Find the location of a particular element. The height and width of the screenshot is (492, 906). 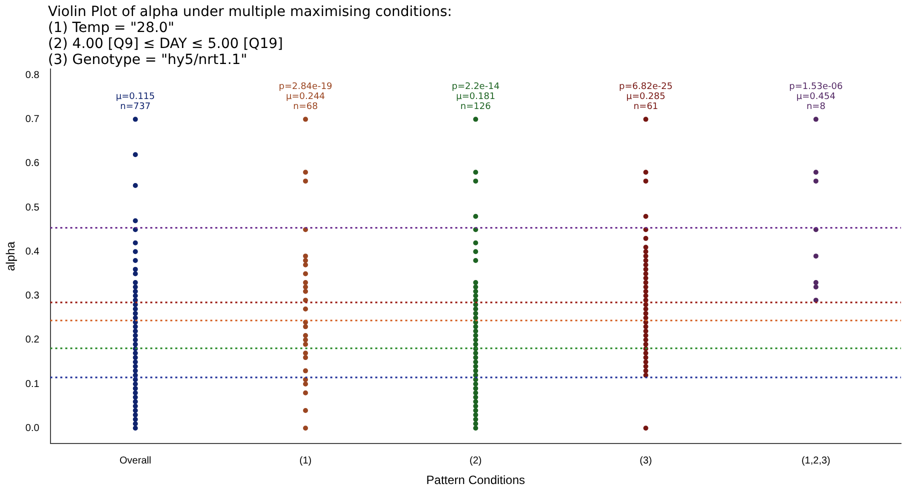

x-tick-label: (1,2,3) is located at coordinates (815, 460).